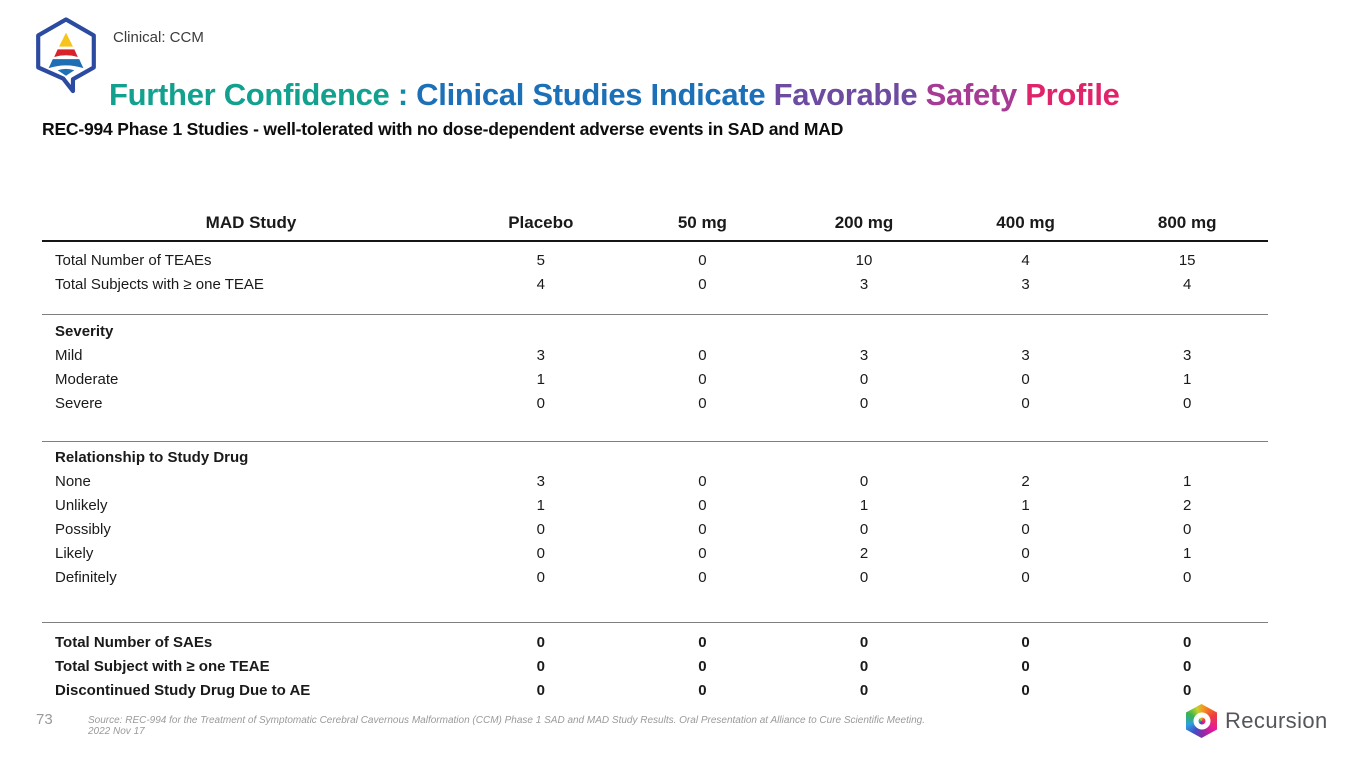 The image size is (1365, 768). I want to click on eyebrow-label: Clinical: CCM, so click(158, 37).